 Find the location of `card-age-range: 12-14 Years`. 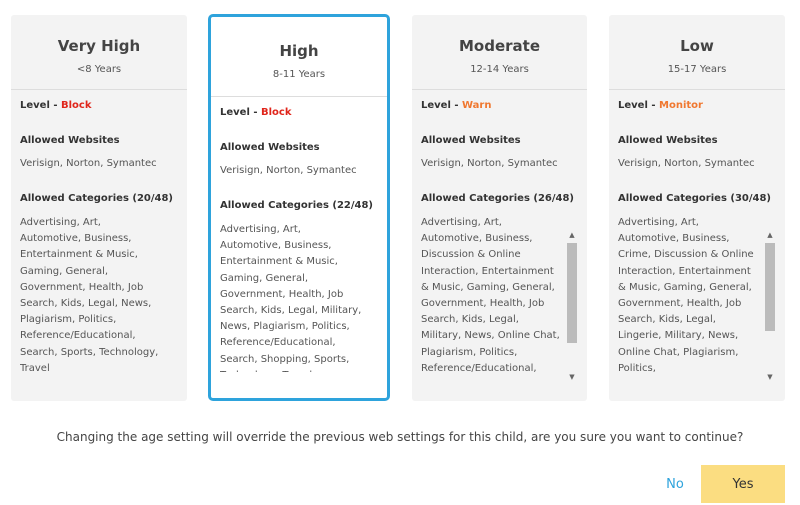

card-age-range: 12-14 Years is located at coordinates (499, 69).